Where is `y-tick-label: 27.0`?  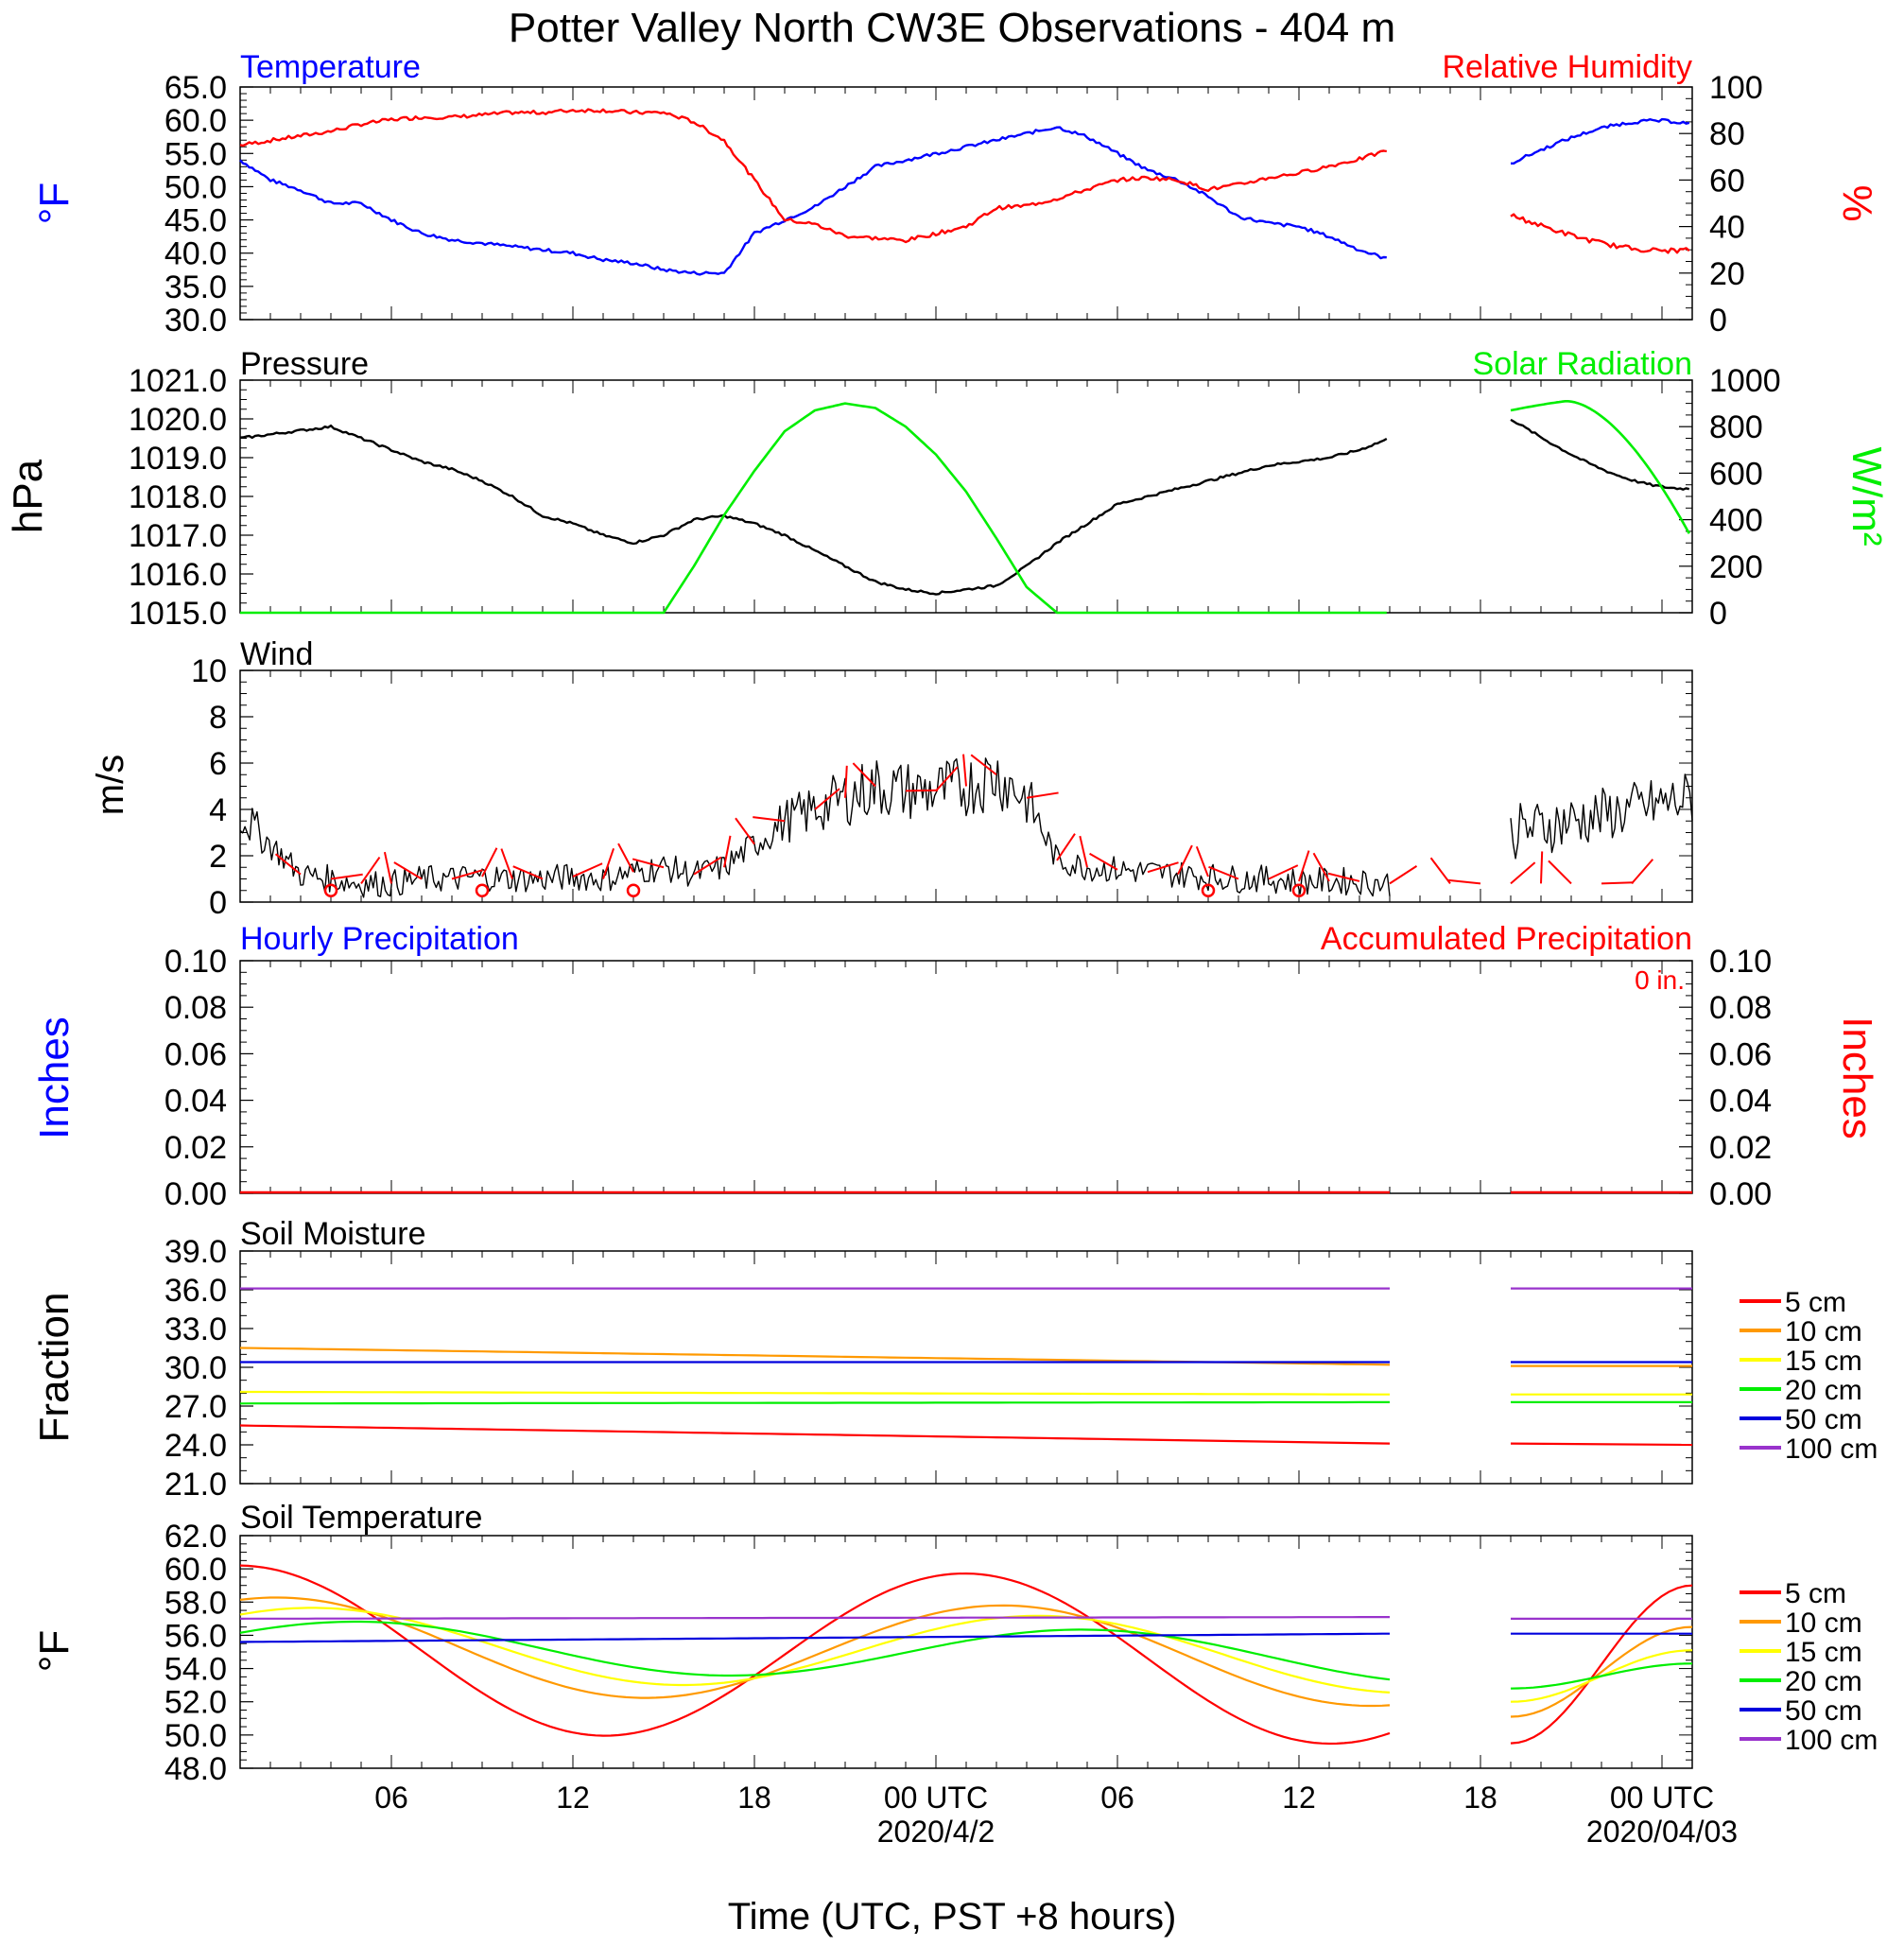
y-tick-label: 27.0 is located at coordinates (195, 1407).